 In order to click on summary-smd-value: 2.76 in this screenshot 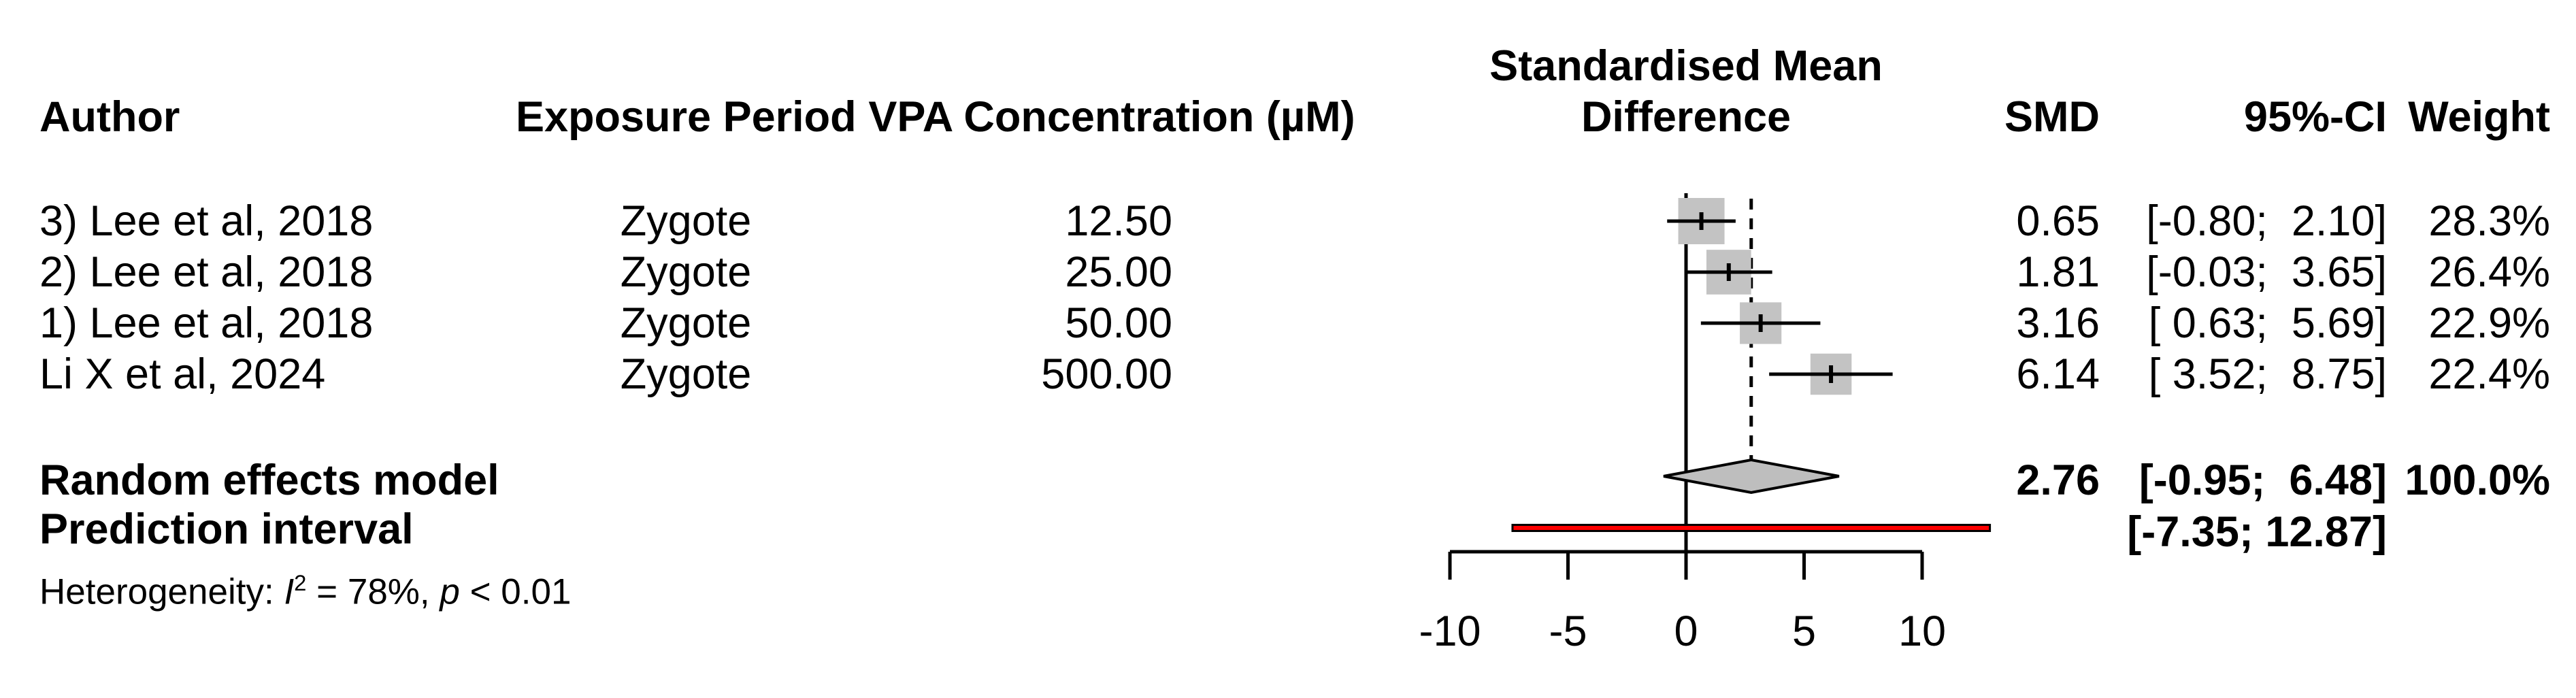, I will do `click(2058, 480)`.